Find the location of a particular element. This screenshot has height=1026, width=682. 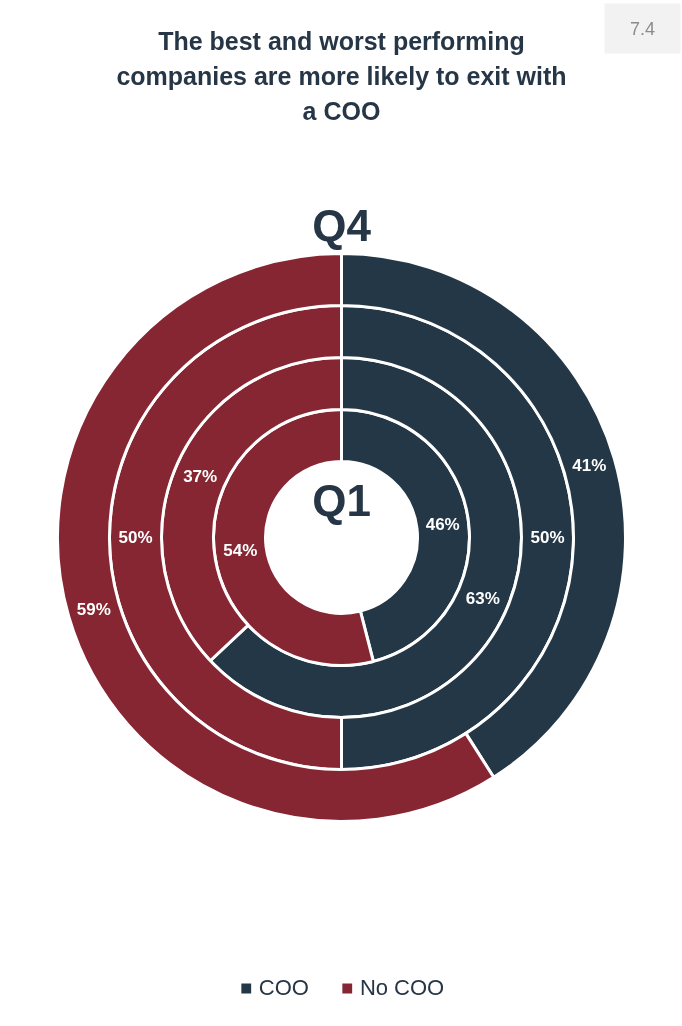

data-label: 46% is located at coordinates (442, 525).